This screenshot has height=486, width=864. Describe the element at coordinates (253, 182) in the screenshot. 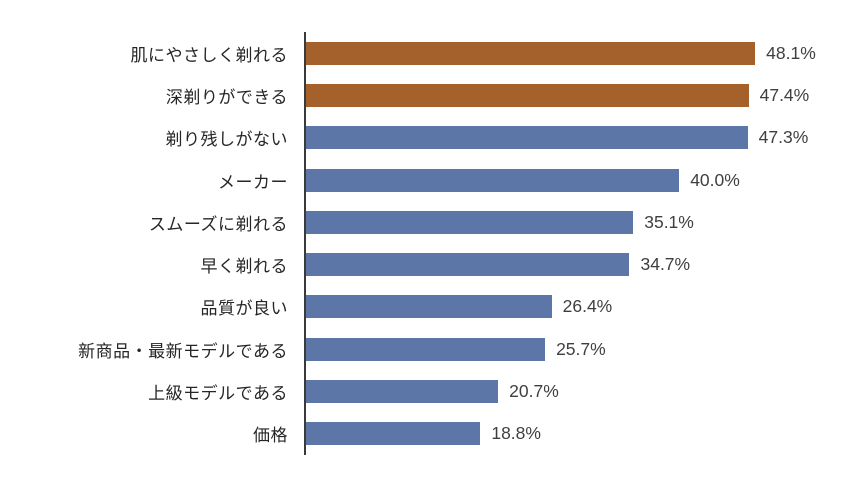

I see `category-label: メーカー` at that location.